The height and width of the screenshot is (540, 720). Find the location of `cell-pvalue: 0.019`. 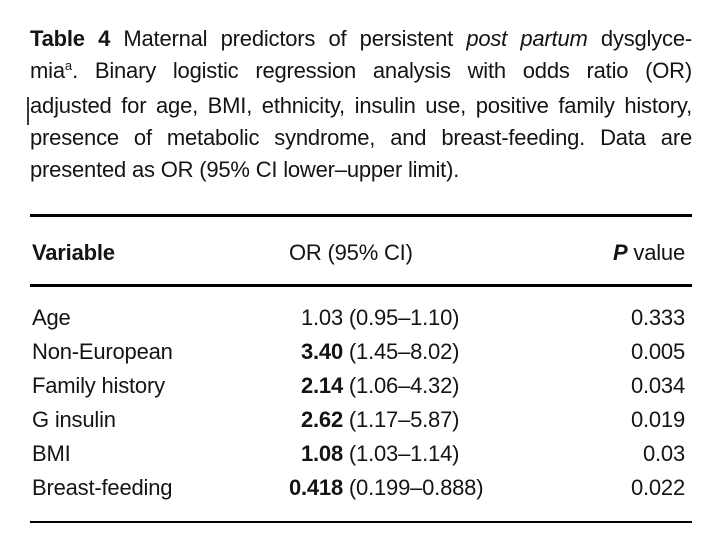

cell-pvalue: 0.019 is located at coordinates (657, 419).